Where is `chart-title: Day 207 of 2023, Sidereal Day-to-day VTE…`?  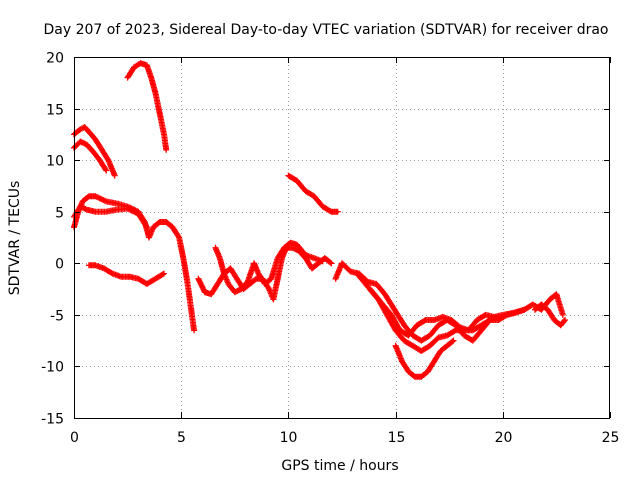 chart-title: Day 207 of 2023, Sidereal Day-to-day VTE… is located at coordinates (325, 30).